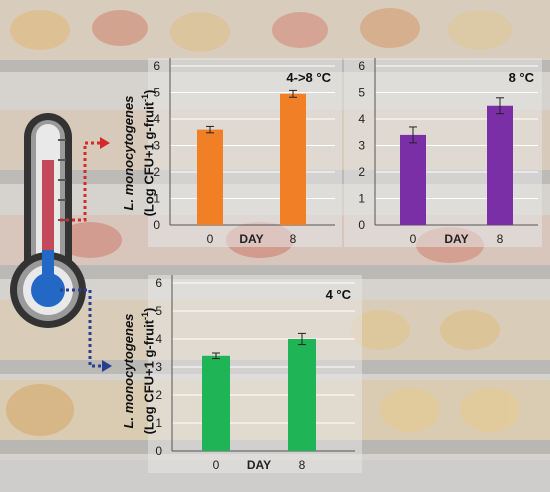 This screenshot has width=550, height=492. Describe the element at coordinates (138, 153) in the screenshot. I see `y-axis-label-top: L. monocytogenes (Log CFU+1 g-fruit-1)` at that location.